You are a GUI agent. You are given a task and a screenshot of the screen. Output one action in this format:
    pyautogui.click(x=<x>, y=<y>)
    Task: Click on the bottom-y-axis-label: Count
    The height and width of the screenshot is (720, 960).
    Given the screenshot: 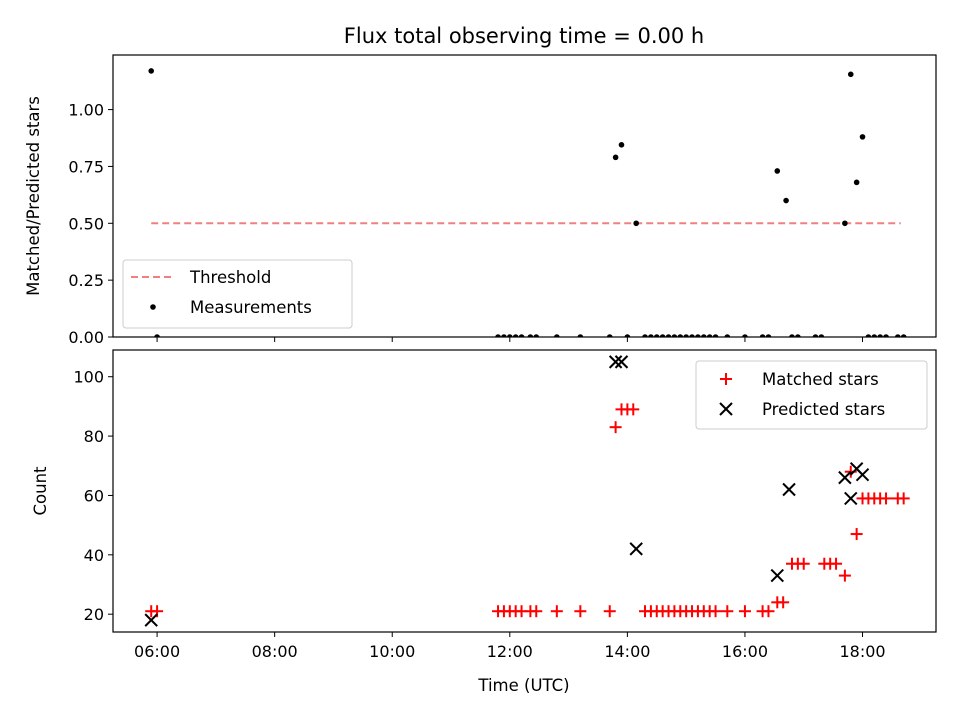 What is the action you would take?
    pyautogui.click(x=40, y=491)
    